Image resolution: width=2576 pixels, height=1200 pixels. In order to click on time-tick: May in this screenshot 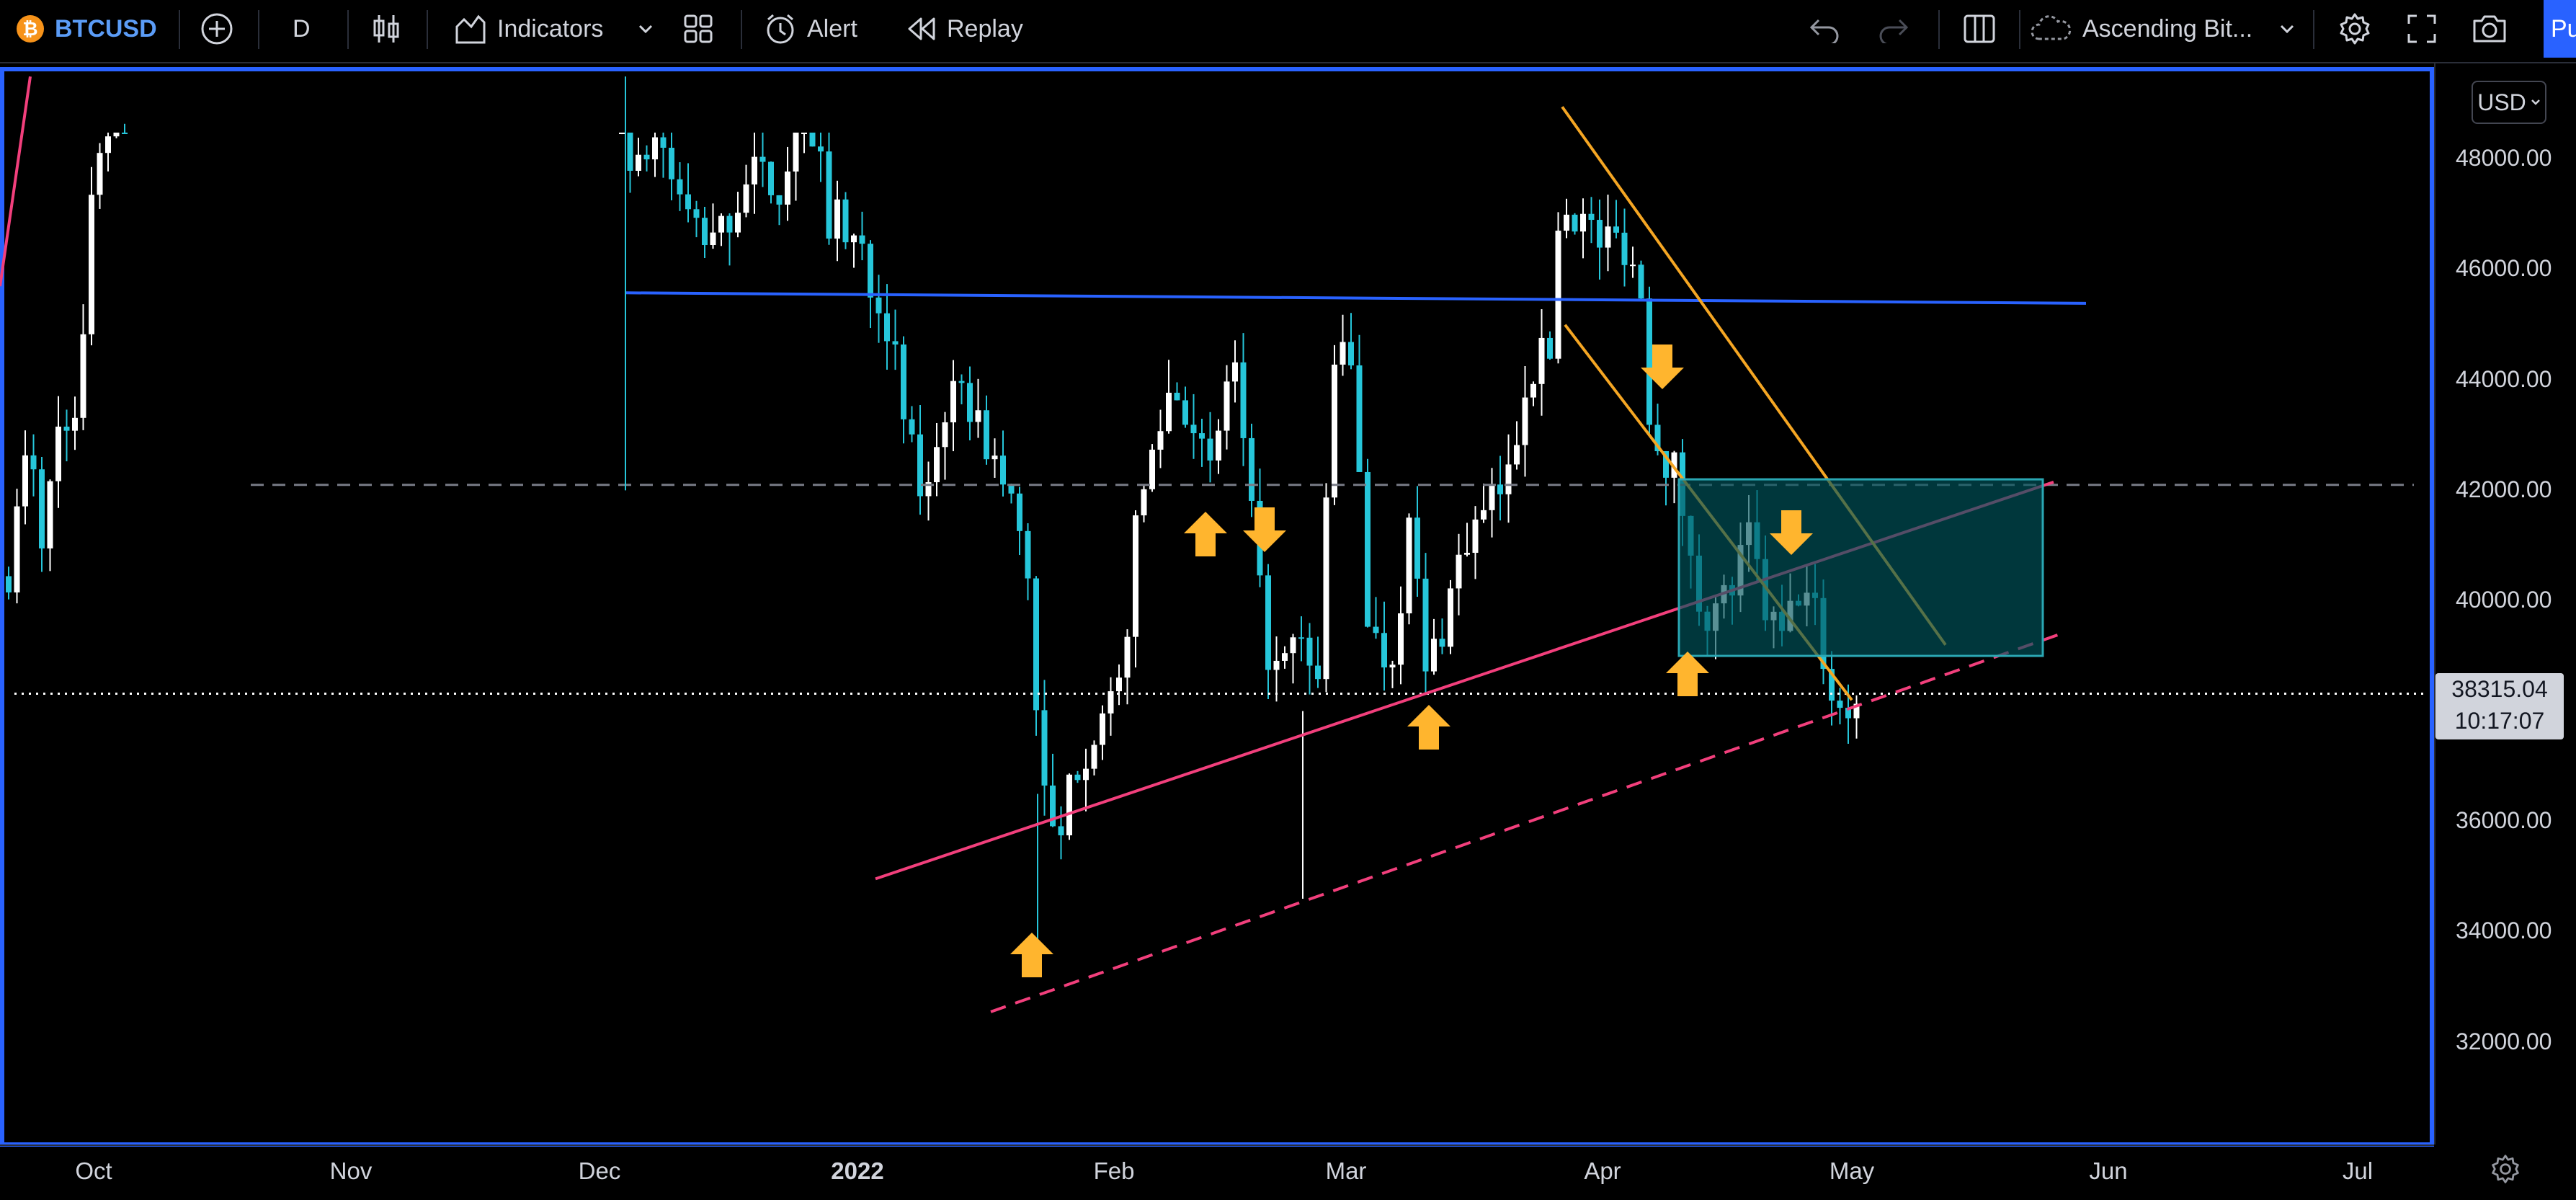, I will do `click(1852, 1170)`.